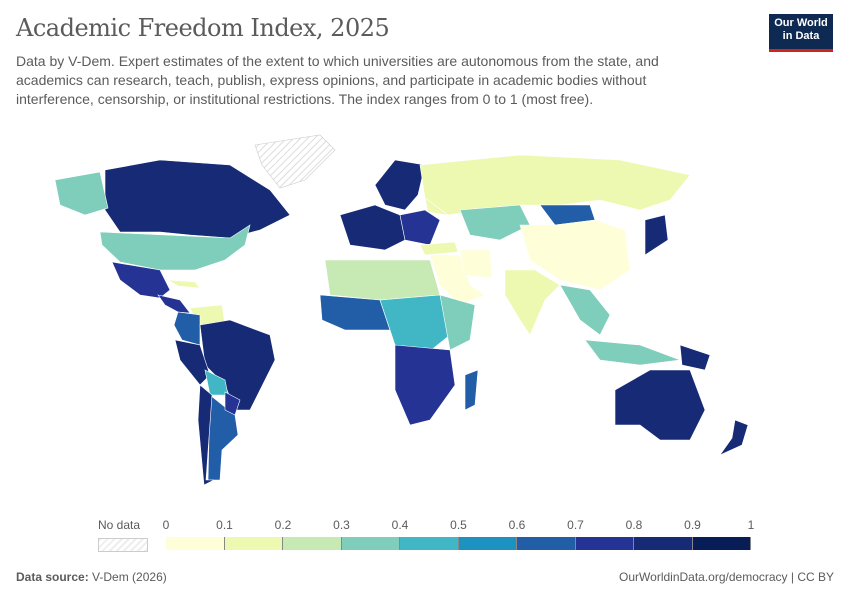 The height and width of the screenshot is (600, 850). Describe the element at coordinates (660, 405) in the screenshot. I see `country-australia` at that location.